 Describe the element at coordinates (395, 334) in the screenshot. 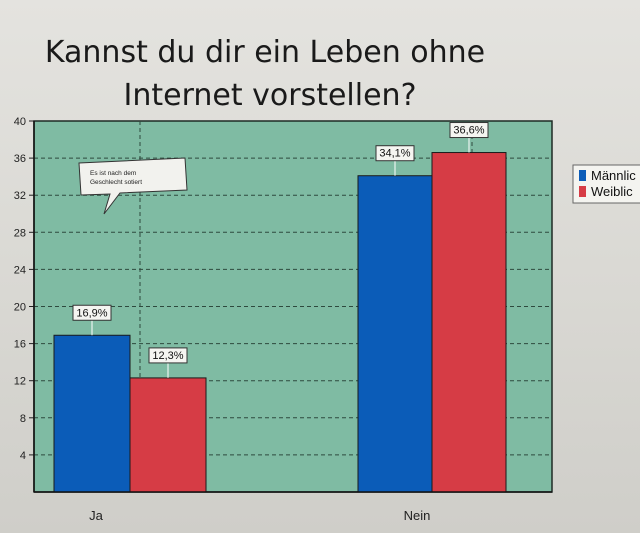

I see `bar-nein-male` at that location.